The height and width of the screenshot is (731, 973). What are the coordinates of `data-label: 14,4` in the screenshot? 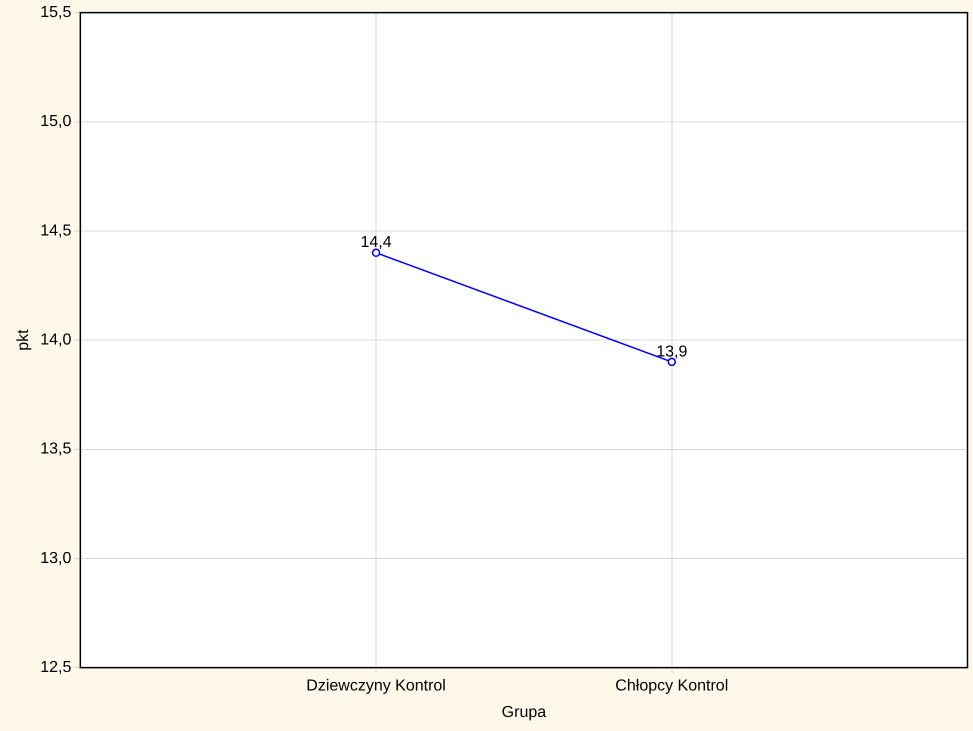 It's located at (376, 243).